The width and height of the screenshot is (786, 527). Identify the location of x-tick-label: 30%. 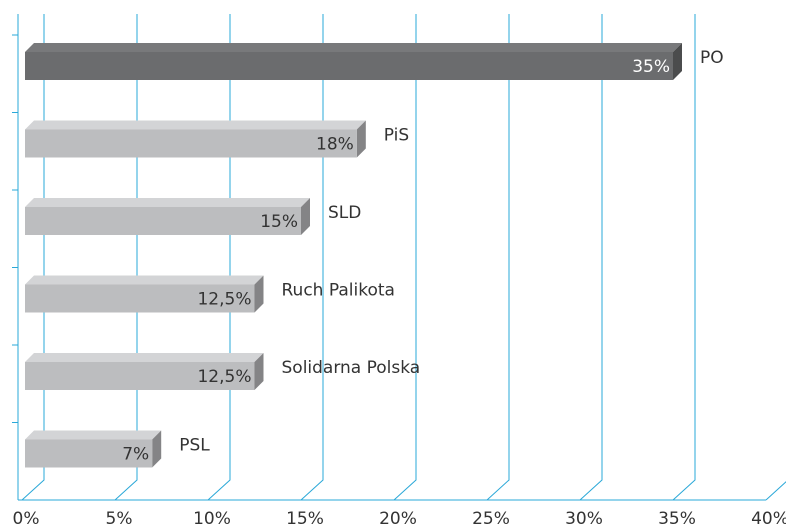
(584, 518).